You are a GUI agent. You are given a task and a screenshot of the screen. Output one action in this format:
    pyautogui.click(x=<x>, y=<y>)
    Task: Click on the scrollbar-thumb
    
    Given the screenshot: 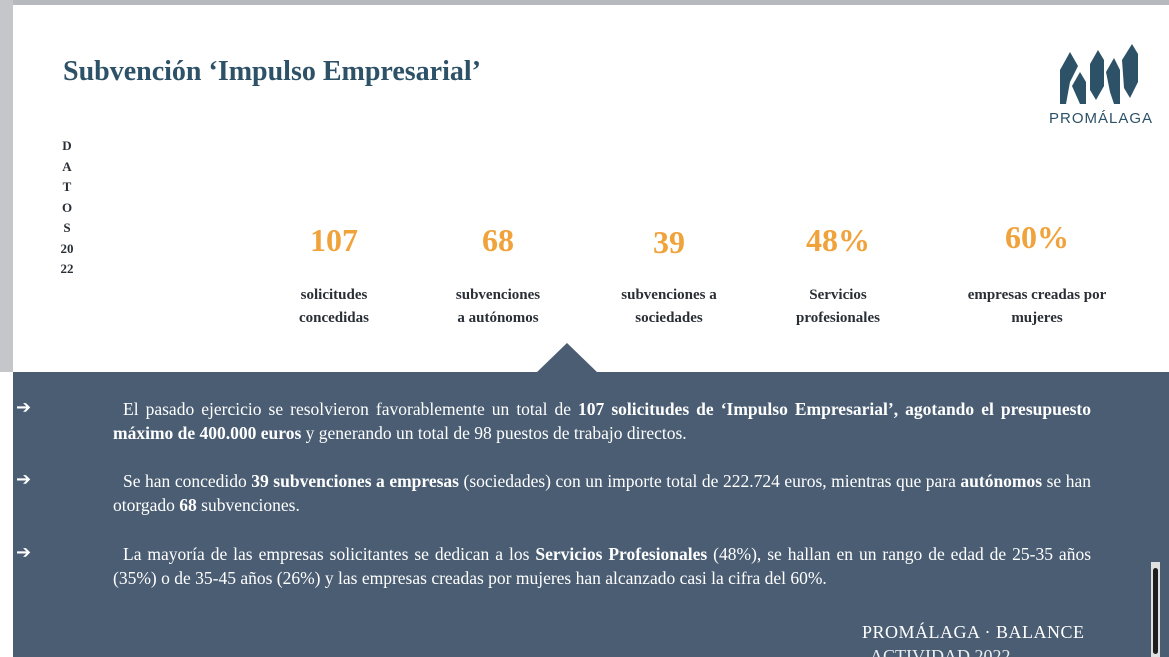 What is the action you would take?
    pyautogui.click(x=1155, y=611)
    